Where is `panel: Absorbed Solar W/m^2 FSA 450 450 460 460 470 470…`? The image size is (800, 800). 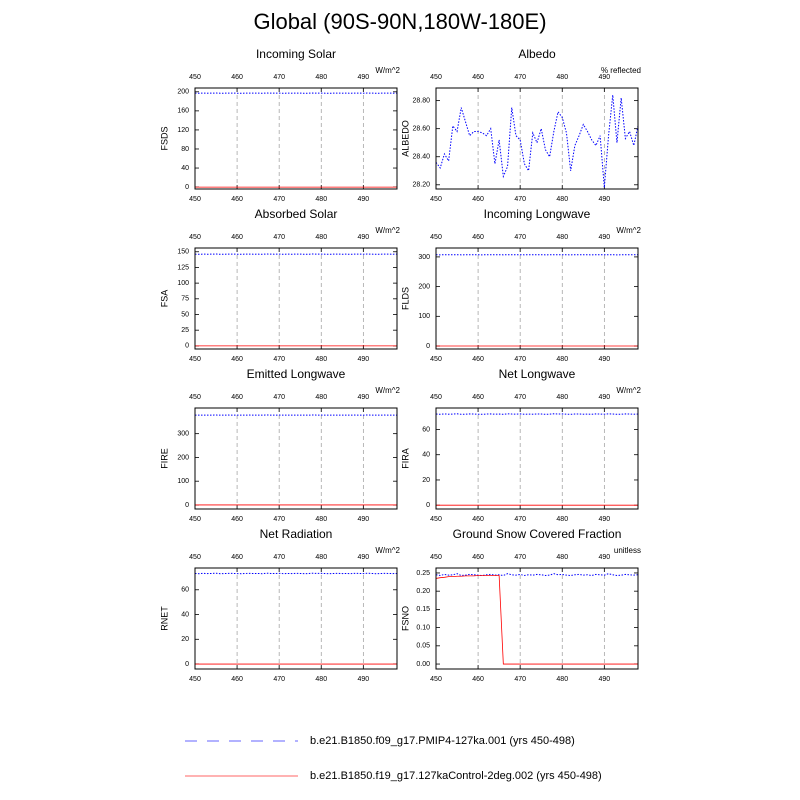
panel: Absorbed Solar W/m^2 FSA 450 450 460 460 470 470… is located at coordinates (279, 285).